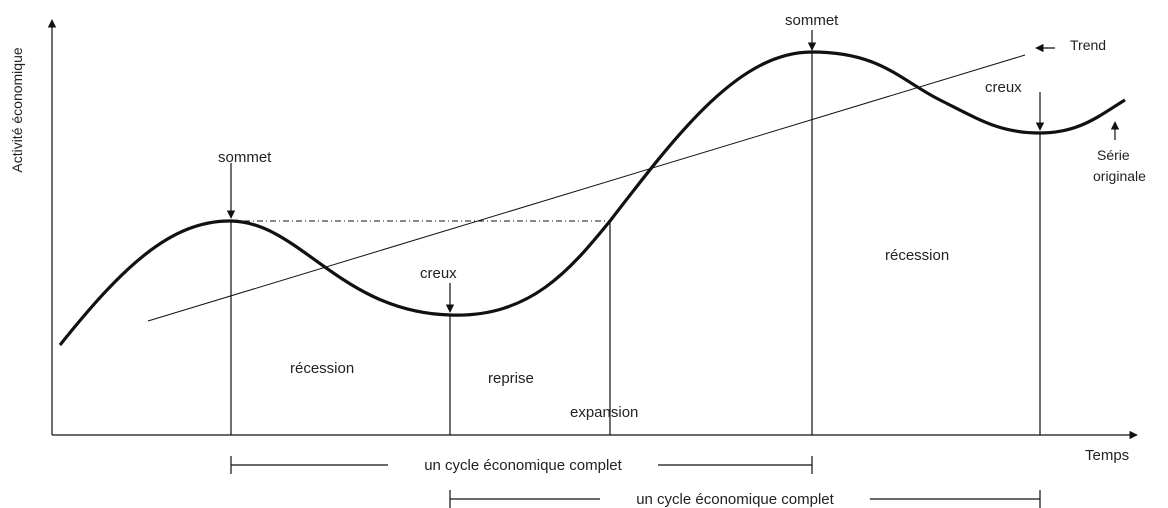 This screenshot has height=508, width=1168. I want to click on trend-label: Trend, so click(1088, 45).